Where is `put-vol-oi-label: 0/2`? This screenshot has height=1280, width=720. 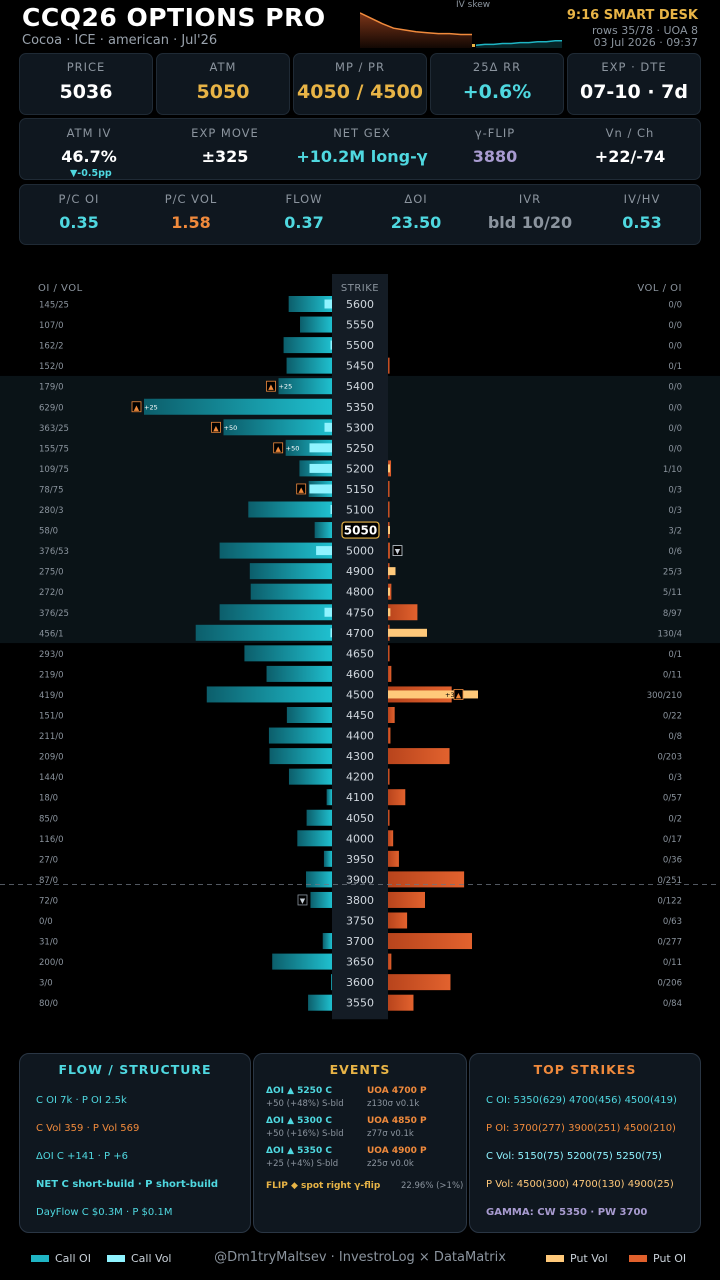 put-vol-oi-label: 0/2 is located at coordinates (675, 819).